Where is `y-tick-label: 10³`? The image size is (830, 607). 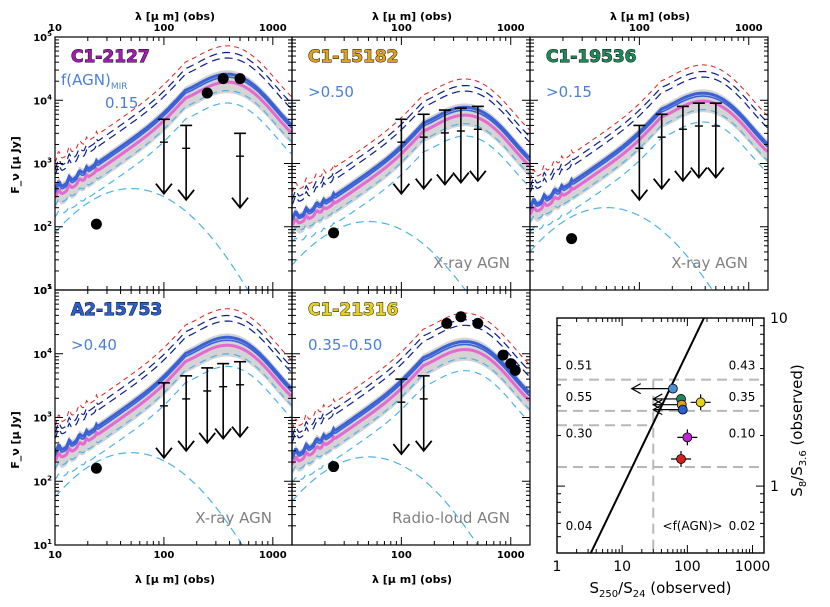 y-tick-label: 10³ is located at coordinates (42, 164).